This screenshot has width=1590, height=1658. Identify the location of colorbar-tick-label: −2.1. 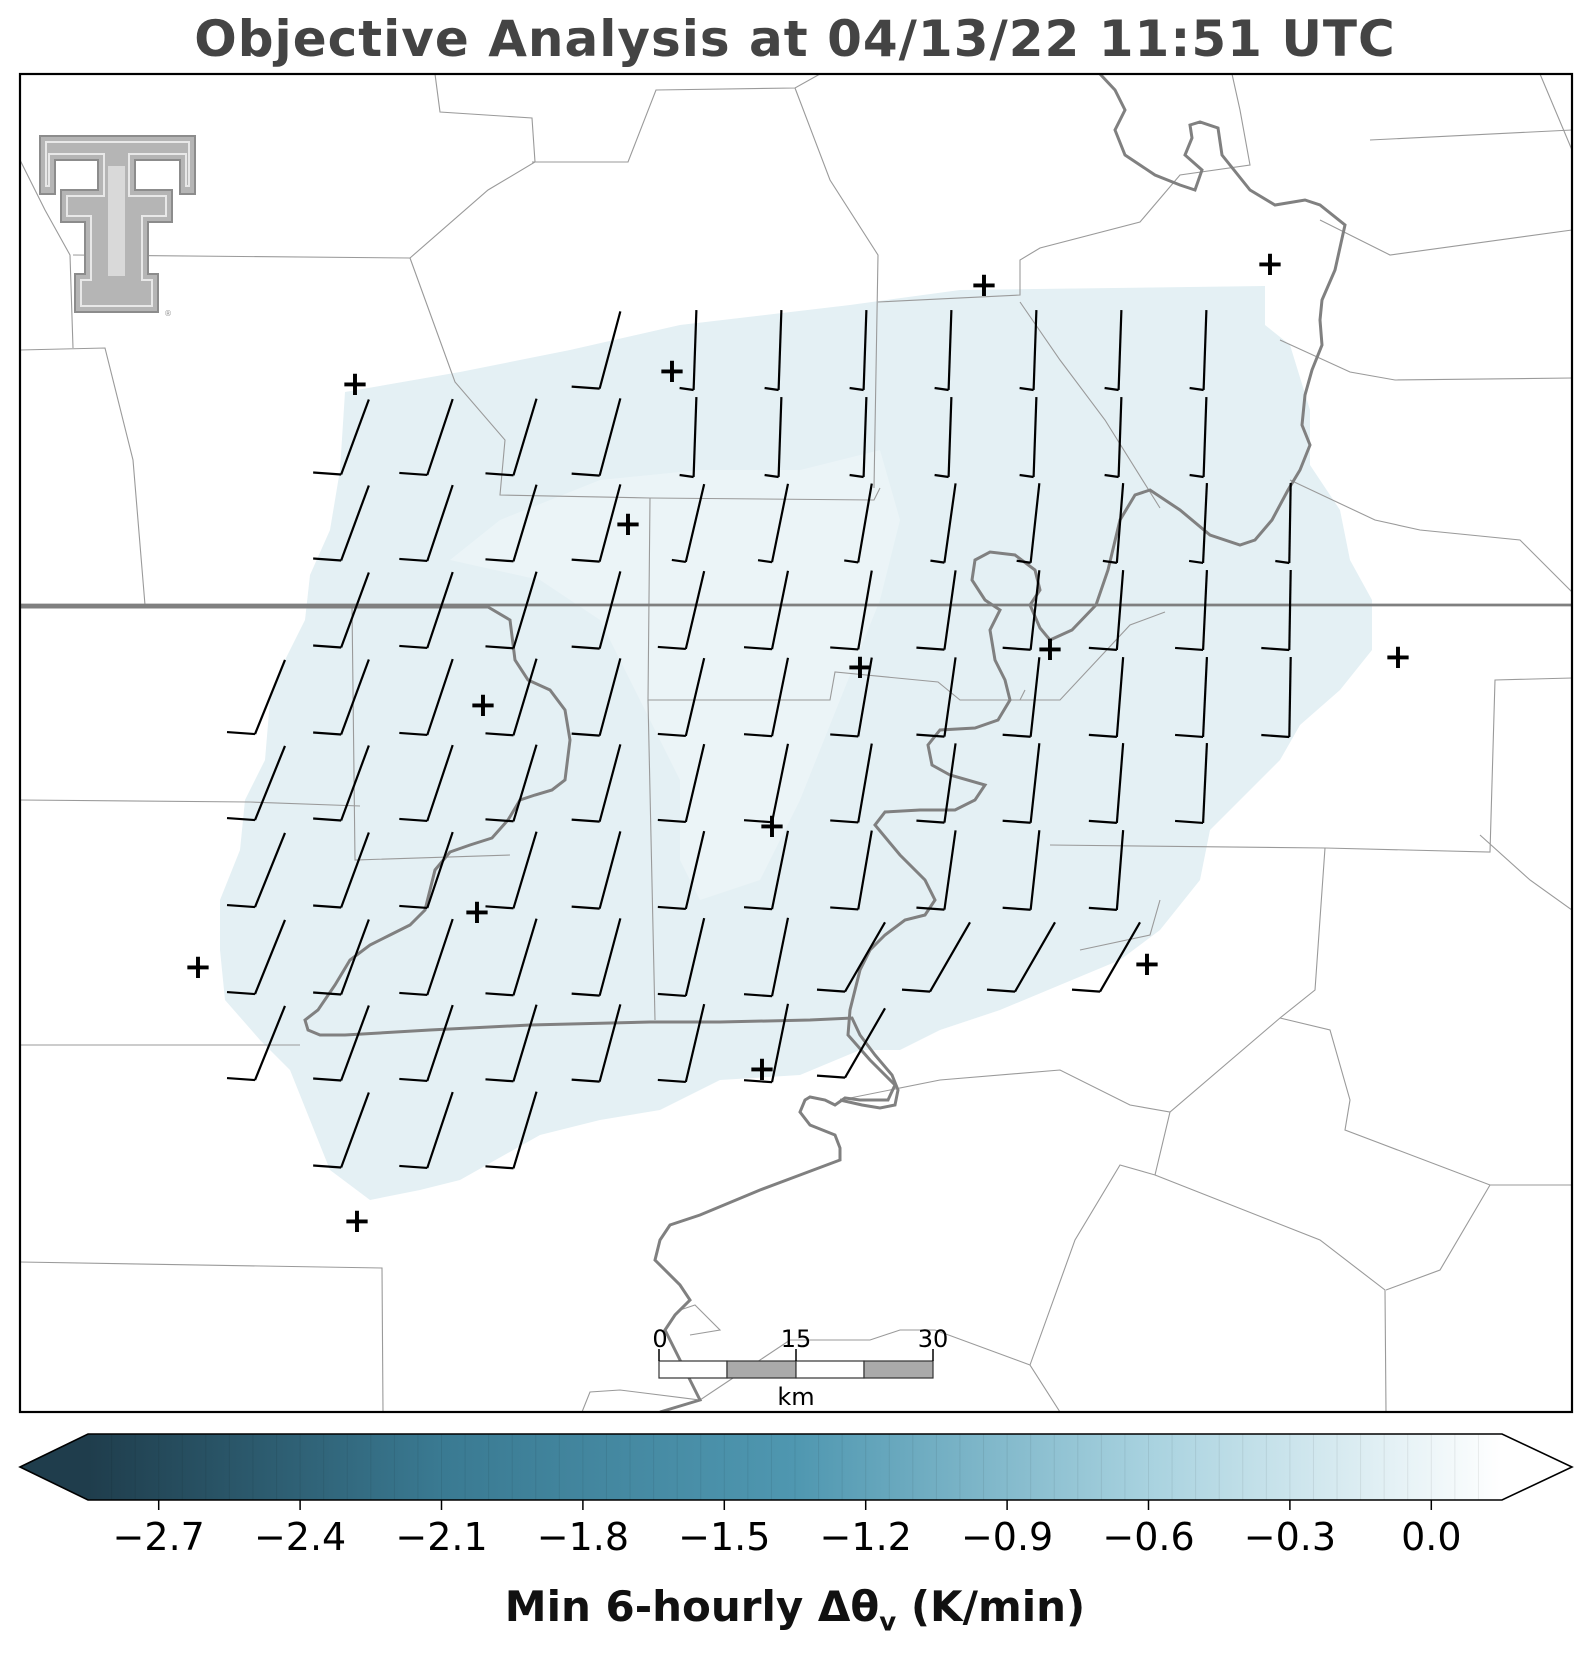
(441, 1537).